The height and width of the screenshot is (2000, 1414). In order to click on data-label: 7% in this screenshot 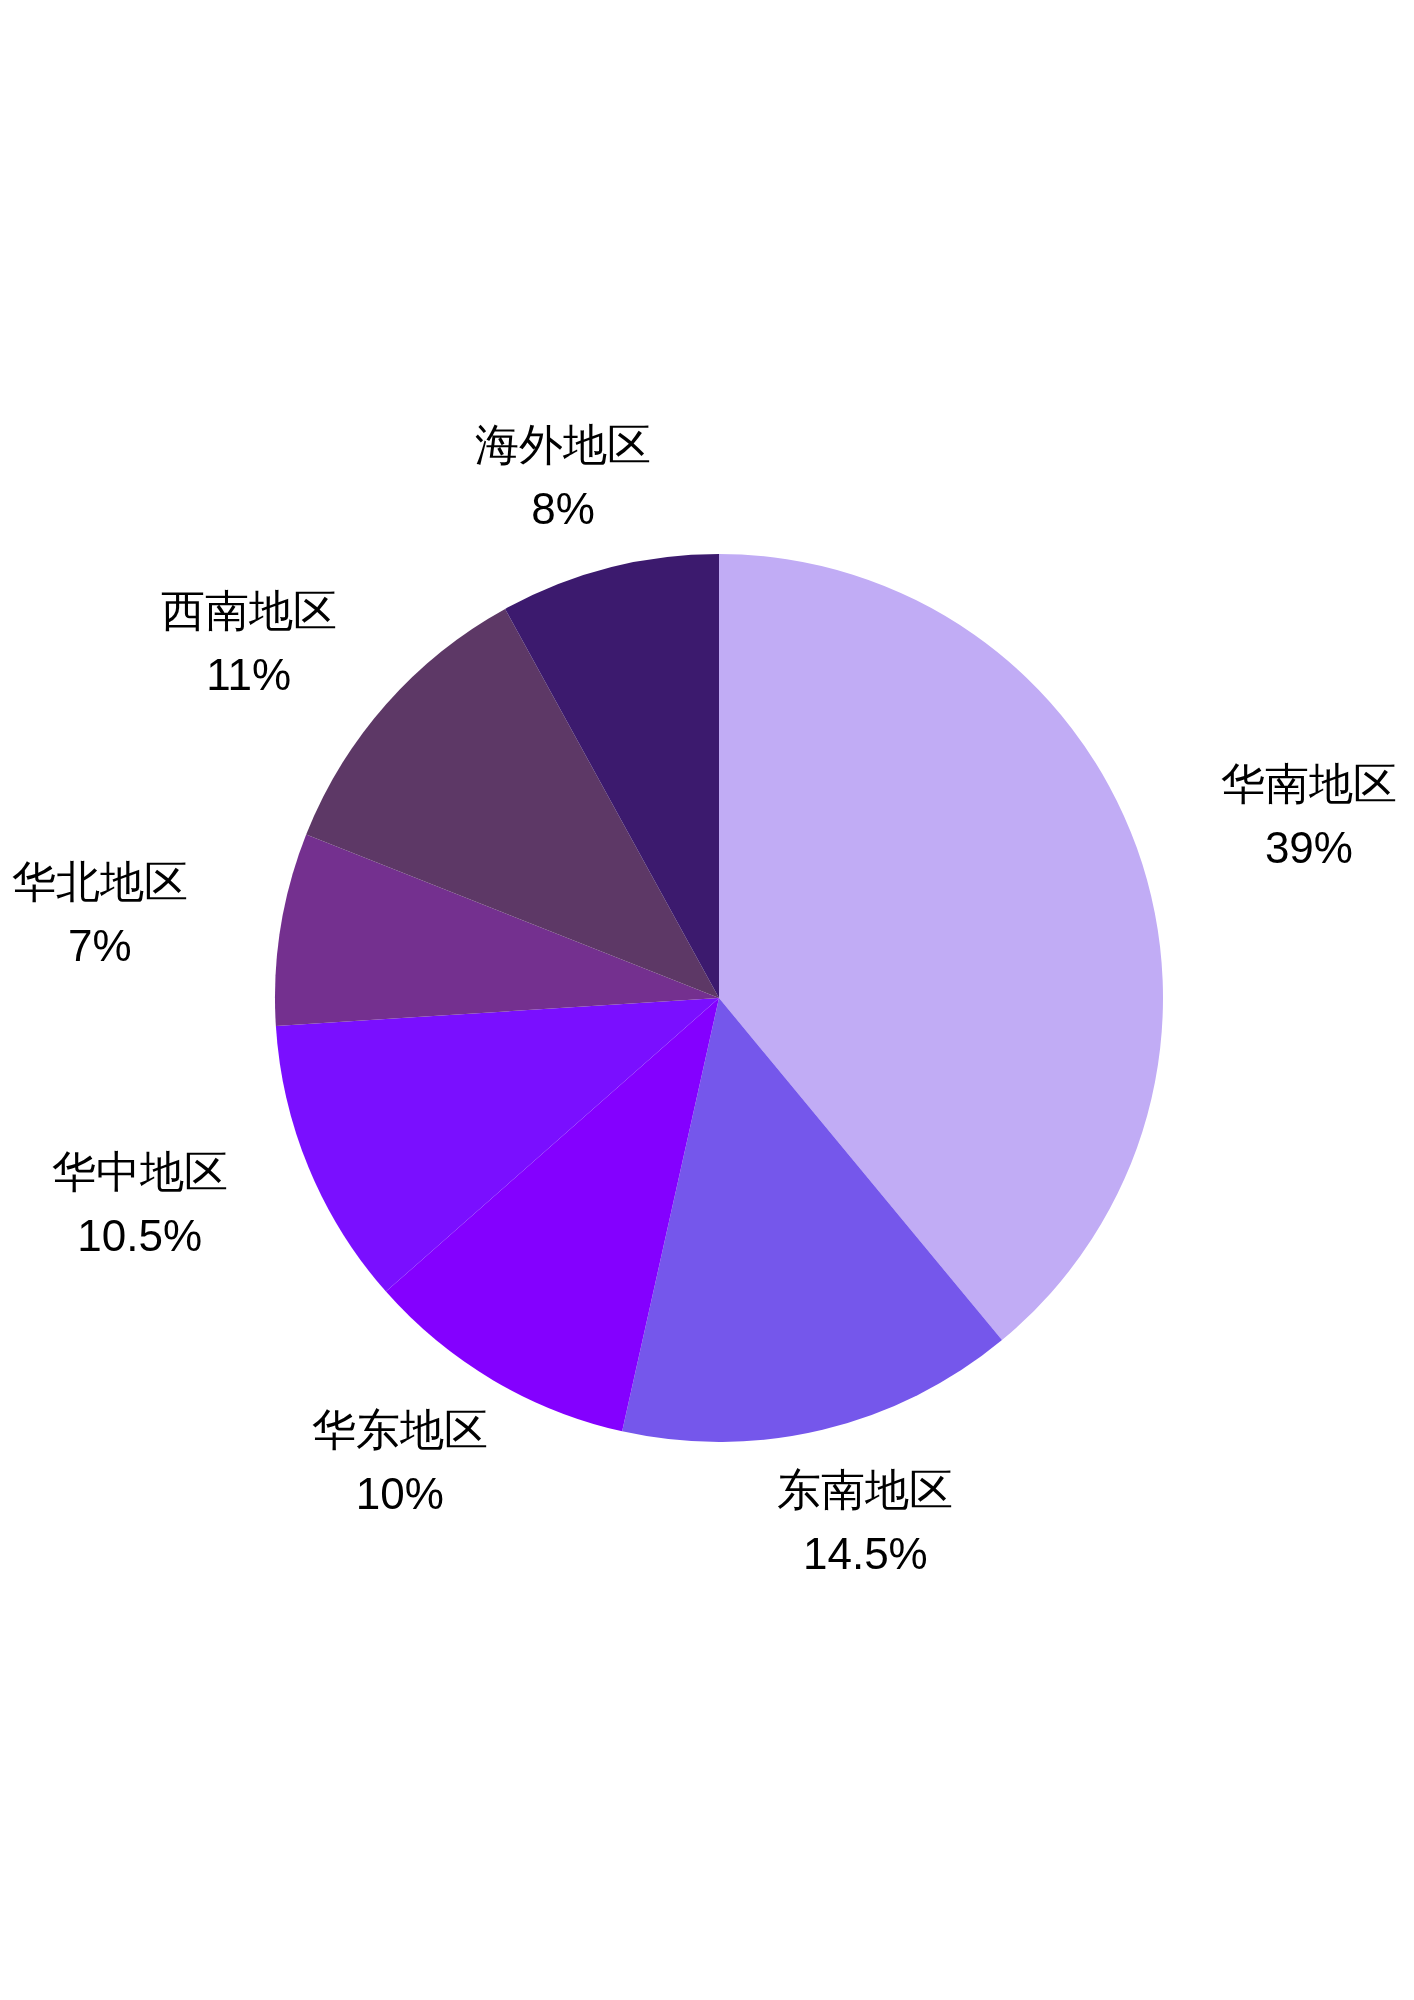, I will do `click(99, 946)`.